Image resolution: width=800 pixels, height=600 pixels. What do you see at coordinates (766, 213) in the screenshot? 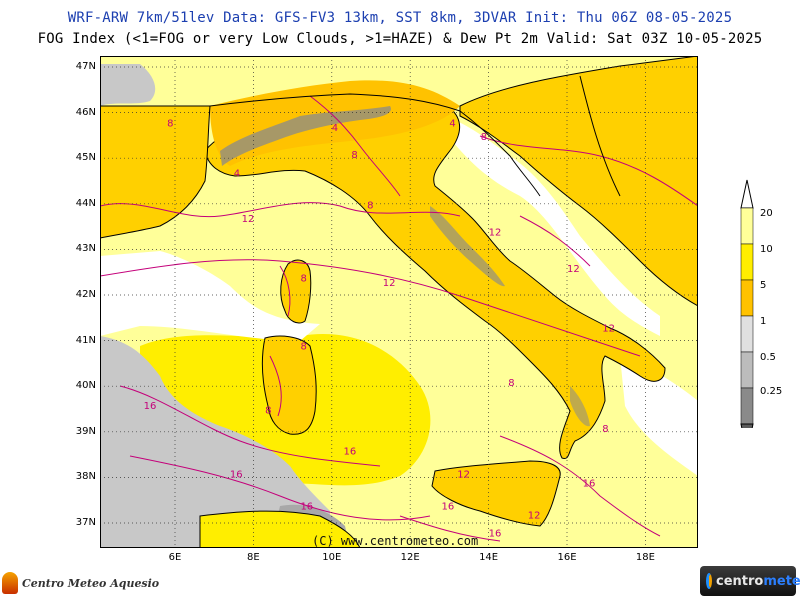
I see `legend-value-label: 20` at bounding box center [766, 213].